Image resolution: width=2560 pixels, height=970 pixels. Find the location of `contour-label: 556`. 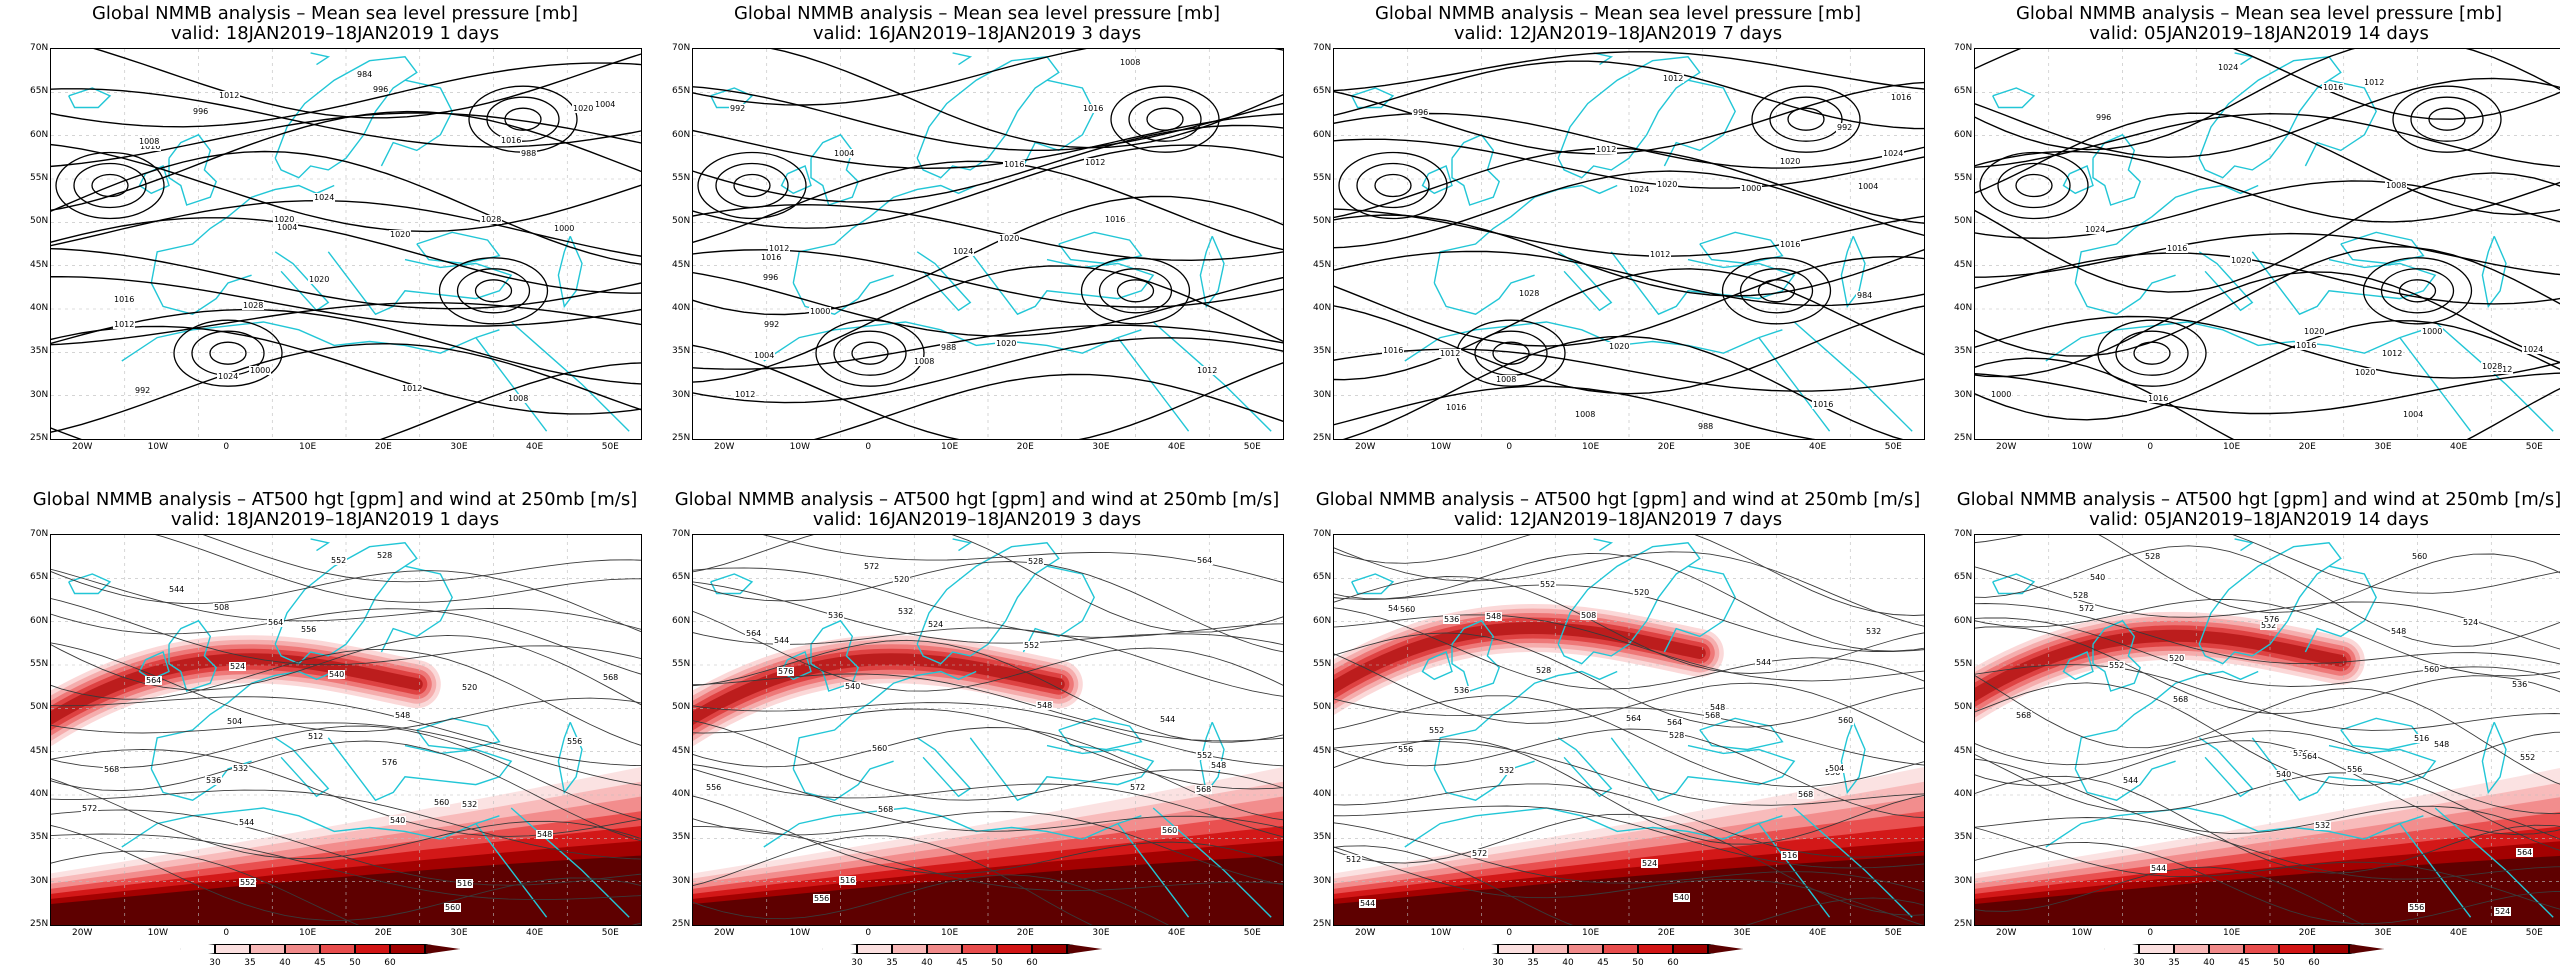

contour-label: 556 is located at coordinates (714, 787).